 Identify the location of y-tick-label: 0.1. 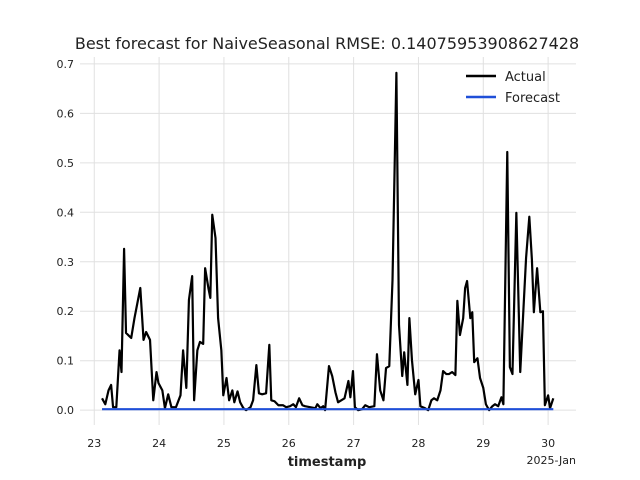
(66, 361).